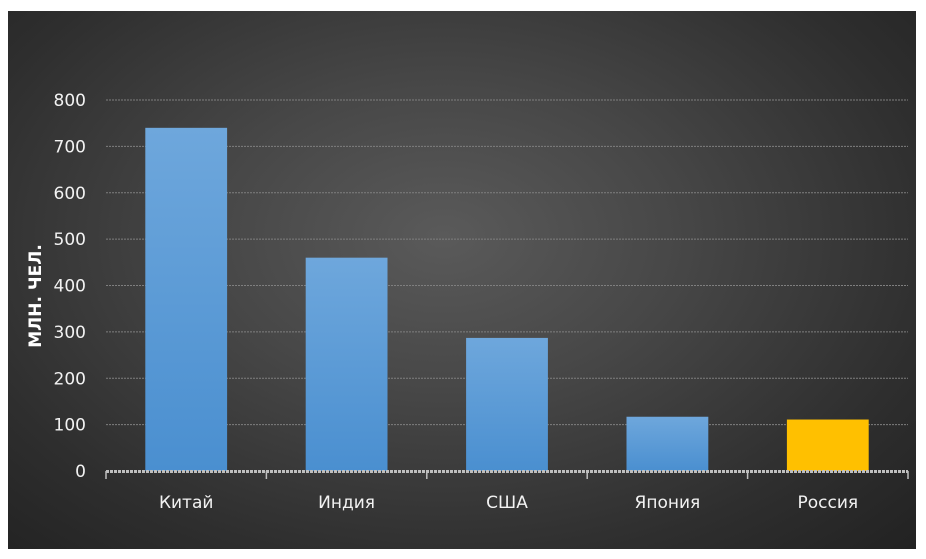 This screenshot has height=559, width=926. What do you see at coordinates (70, 101) in the screenshot?
I see `y-tick-label: 800` at bounding box center [70, 101].